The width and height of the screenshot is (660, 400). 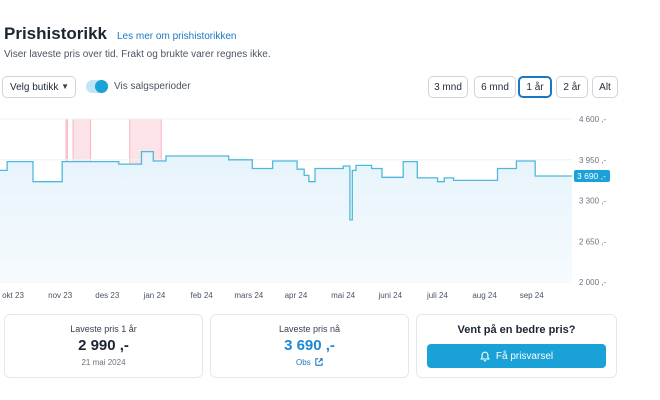 What do you see at coordinates (524, 356) in the screenshot?
I see `price-alert-button-label: Få prisvarsel` at bounding box center [524, 356].